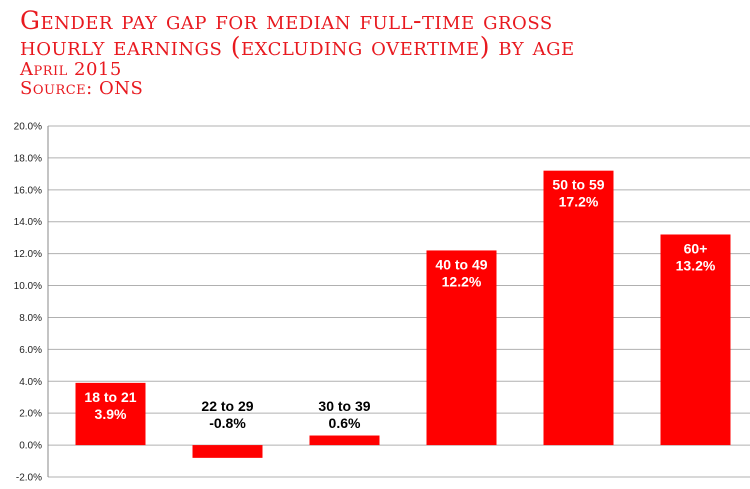 The image size is (750, 489). I want to click on y-tick-label: 6.0%, so click(30, 350).